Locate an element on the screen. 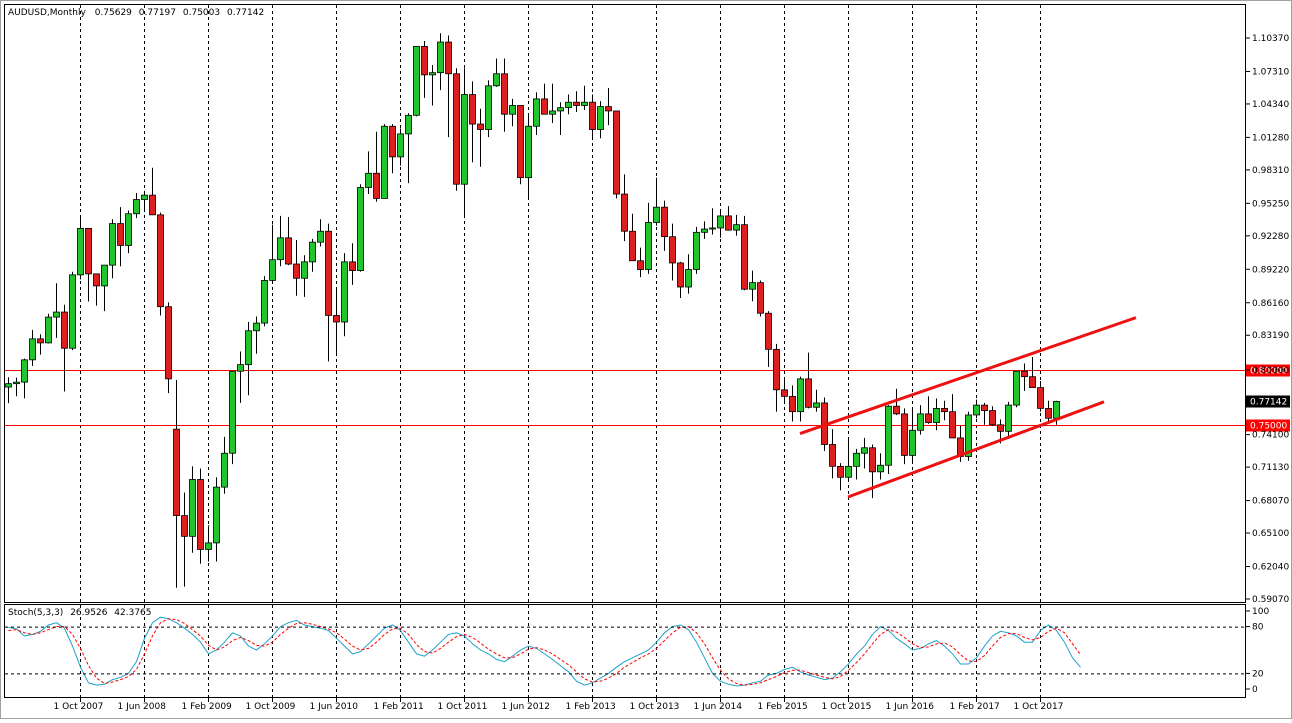 The width and height of the screenshot is (1292, 723). open-value: 0.75629 is located at coordinates (113, 13).